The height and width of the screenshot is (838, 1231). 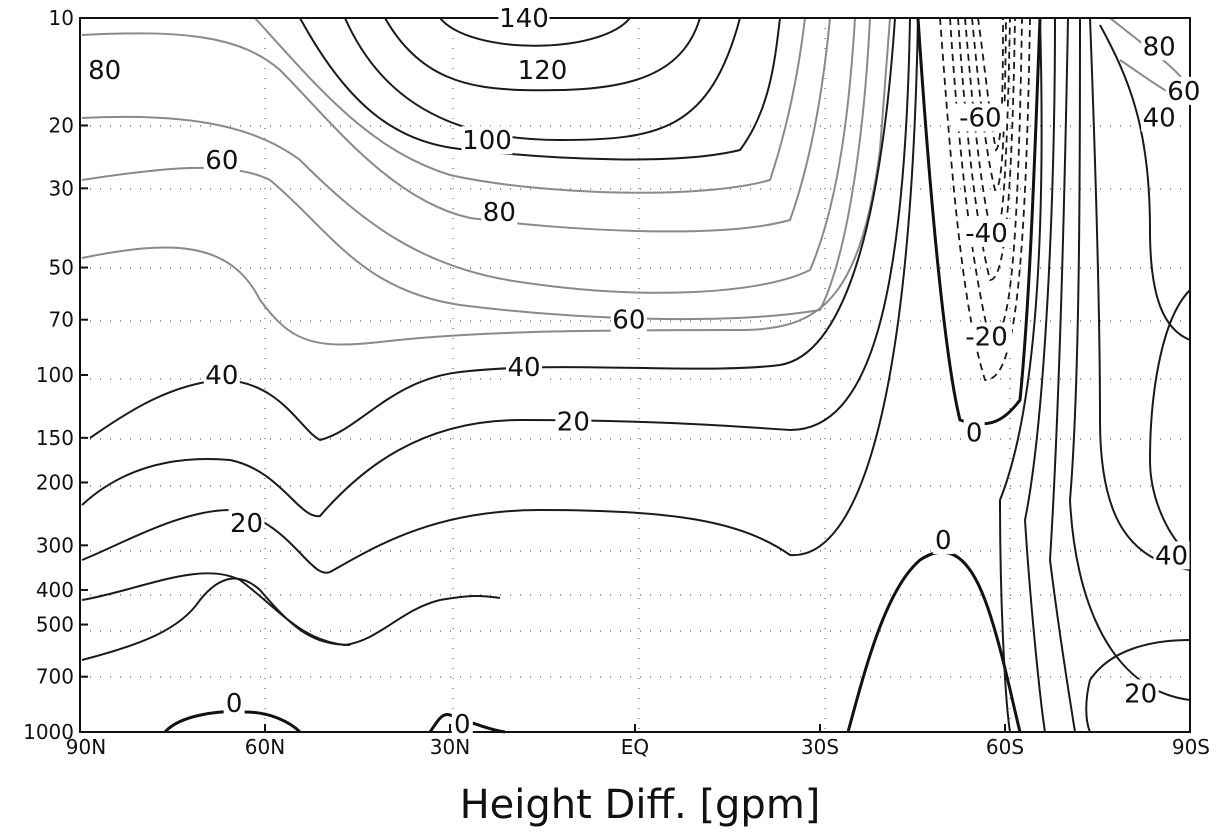 I want to click on contour-0-left, so click(x=232, y=722).